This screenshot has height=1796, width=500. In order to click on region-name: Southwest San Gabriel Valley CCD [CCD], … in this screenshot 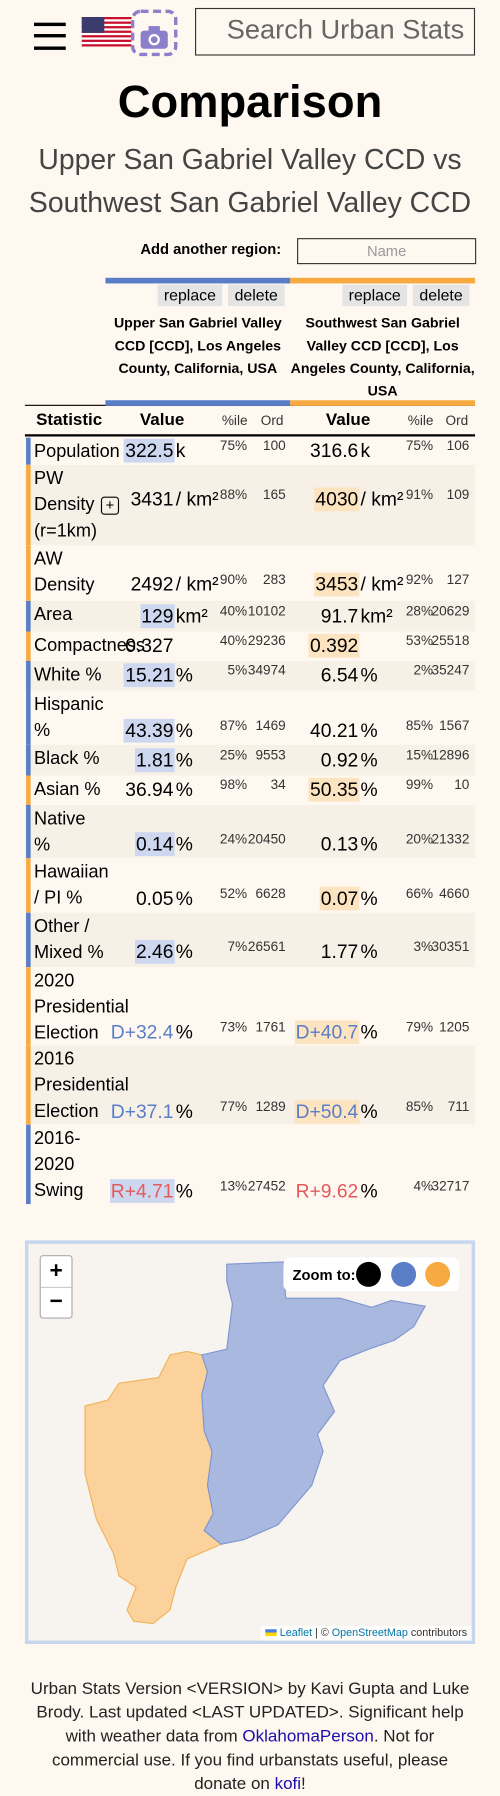, I will do `click(382, 357)`.